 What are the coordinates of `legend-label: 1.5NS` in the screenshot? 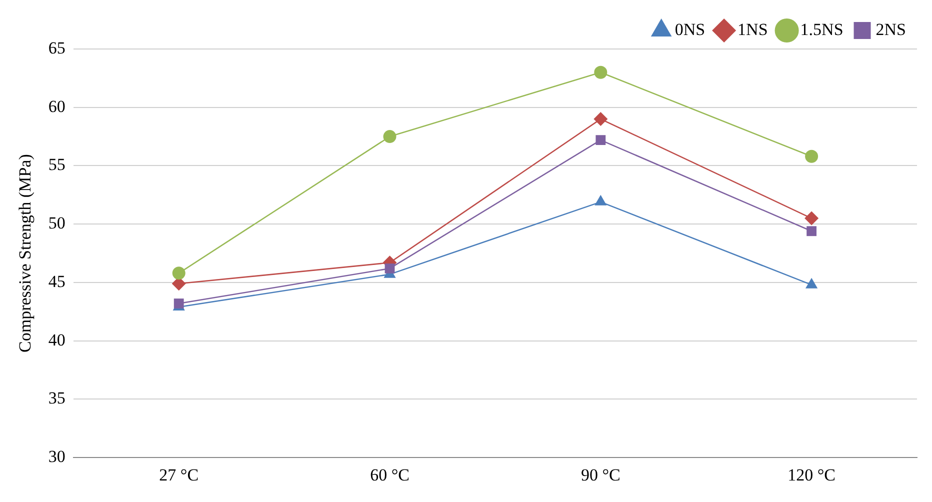 It's located at (822, 29).